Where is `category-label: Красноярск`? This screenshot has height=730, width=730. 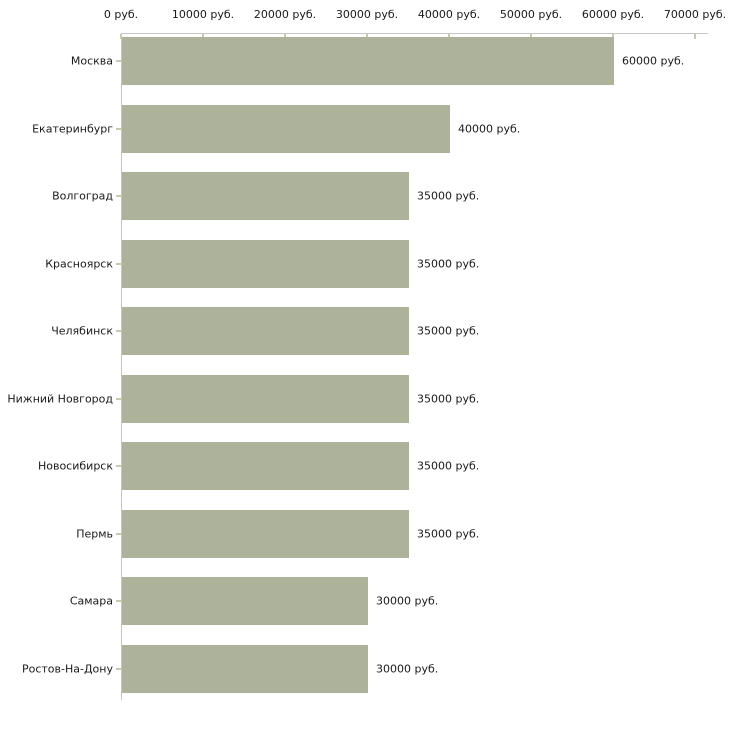
category-label: Красноярск is located at coordinates (79, 263).